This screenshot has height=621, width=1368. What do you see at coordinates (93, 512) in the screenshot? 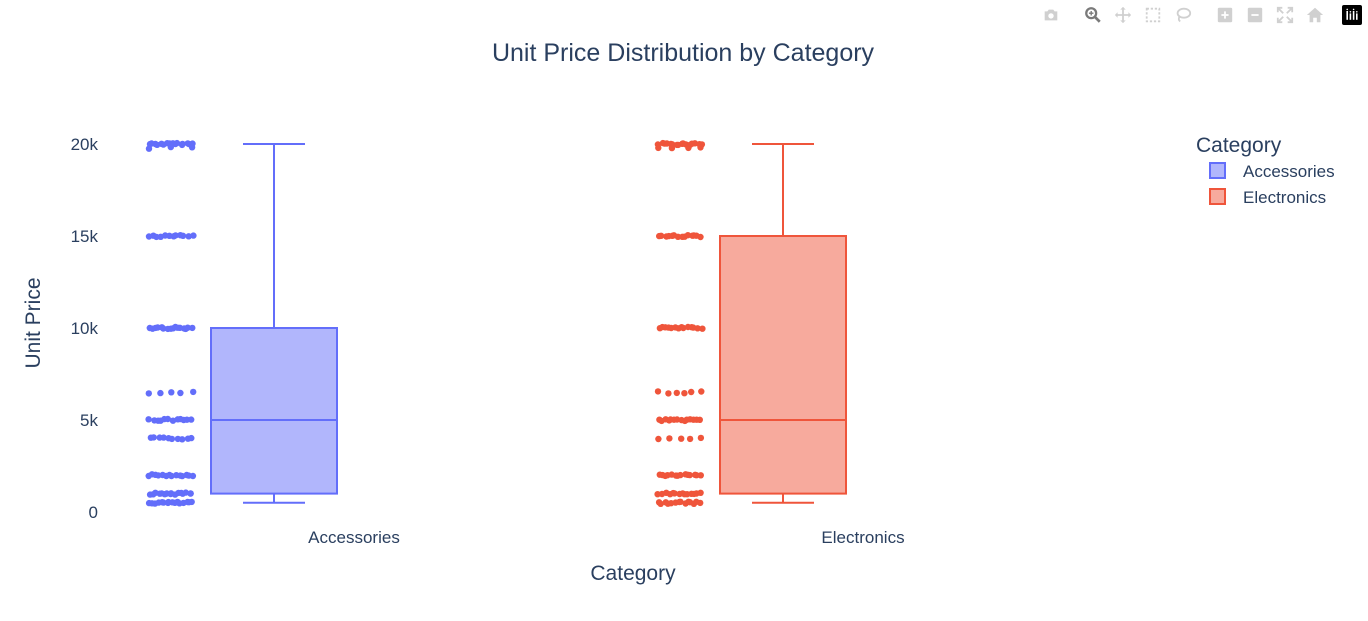
I see `y-tick-label: 0` at bounding box center [93, 512].